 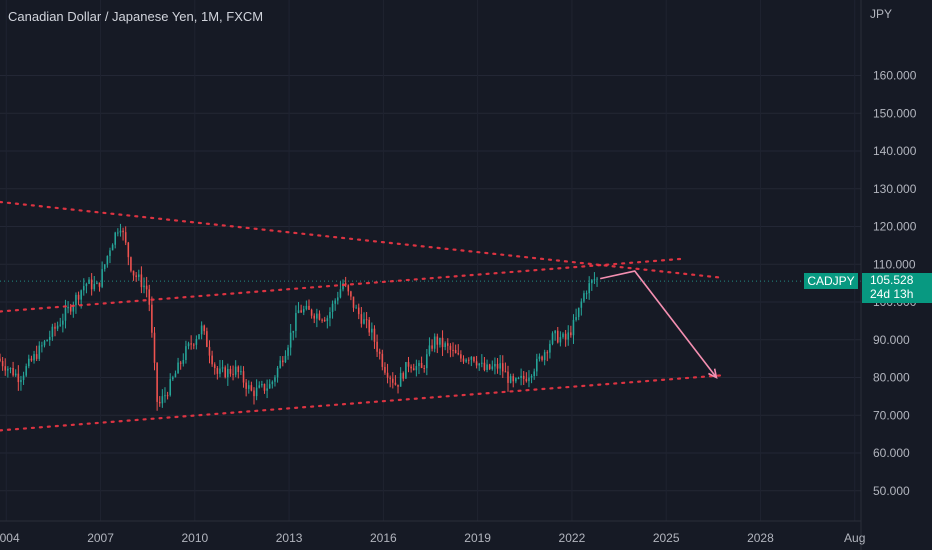 What do you see at coordinates (10, 538) in the screenshot?
I see `x-tick-label: 2004` at bounding box center [10, 538].